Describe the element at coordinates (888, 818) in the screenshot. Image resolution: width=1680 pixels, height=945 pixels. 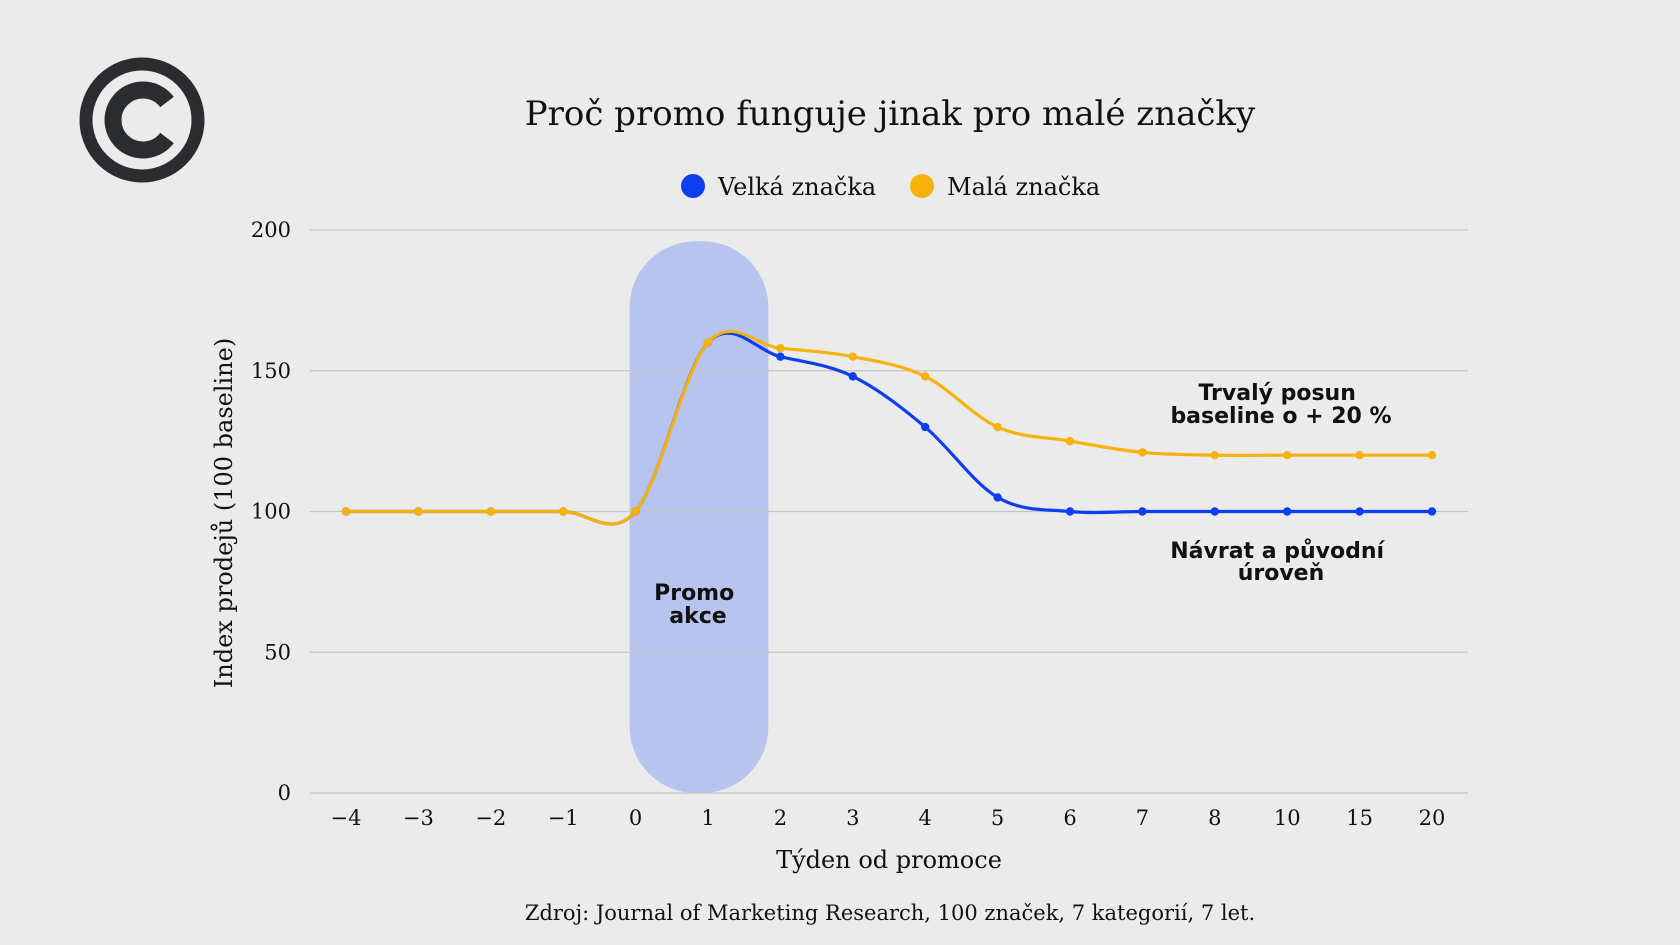
I see `x-tick-labels: −4 −3 −2 −1 0 1 2 3 4 5 6 7 8 10 15 20` at that location.